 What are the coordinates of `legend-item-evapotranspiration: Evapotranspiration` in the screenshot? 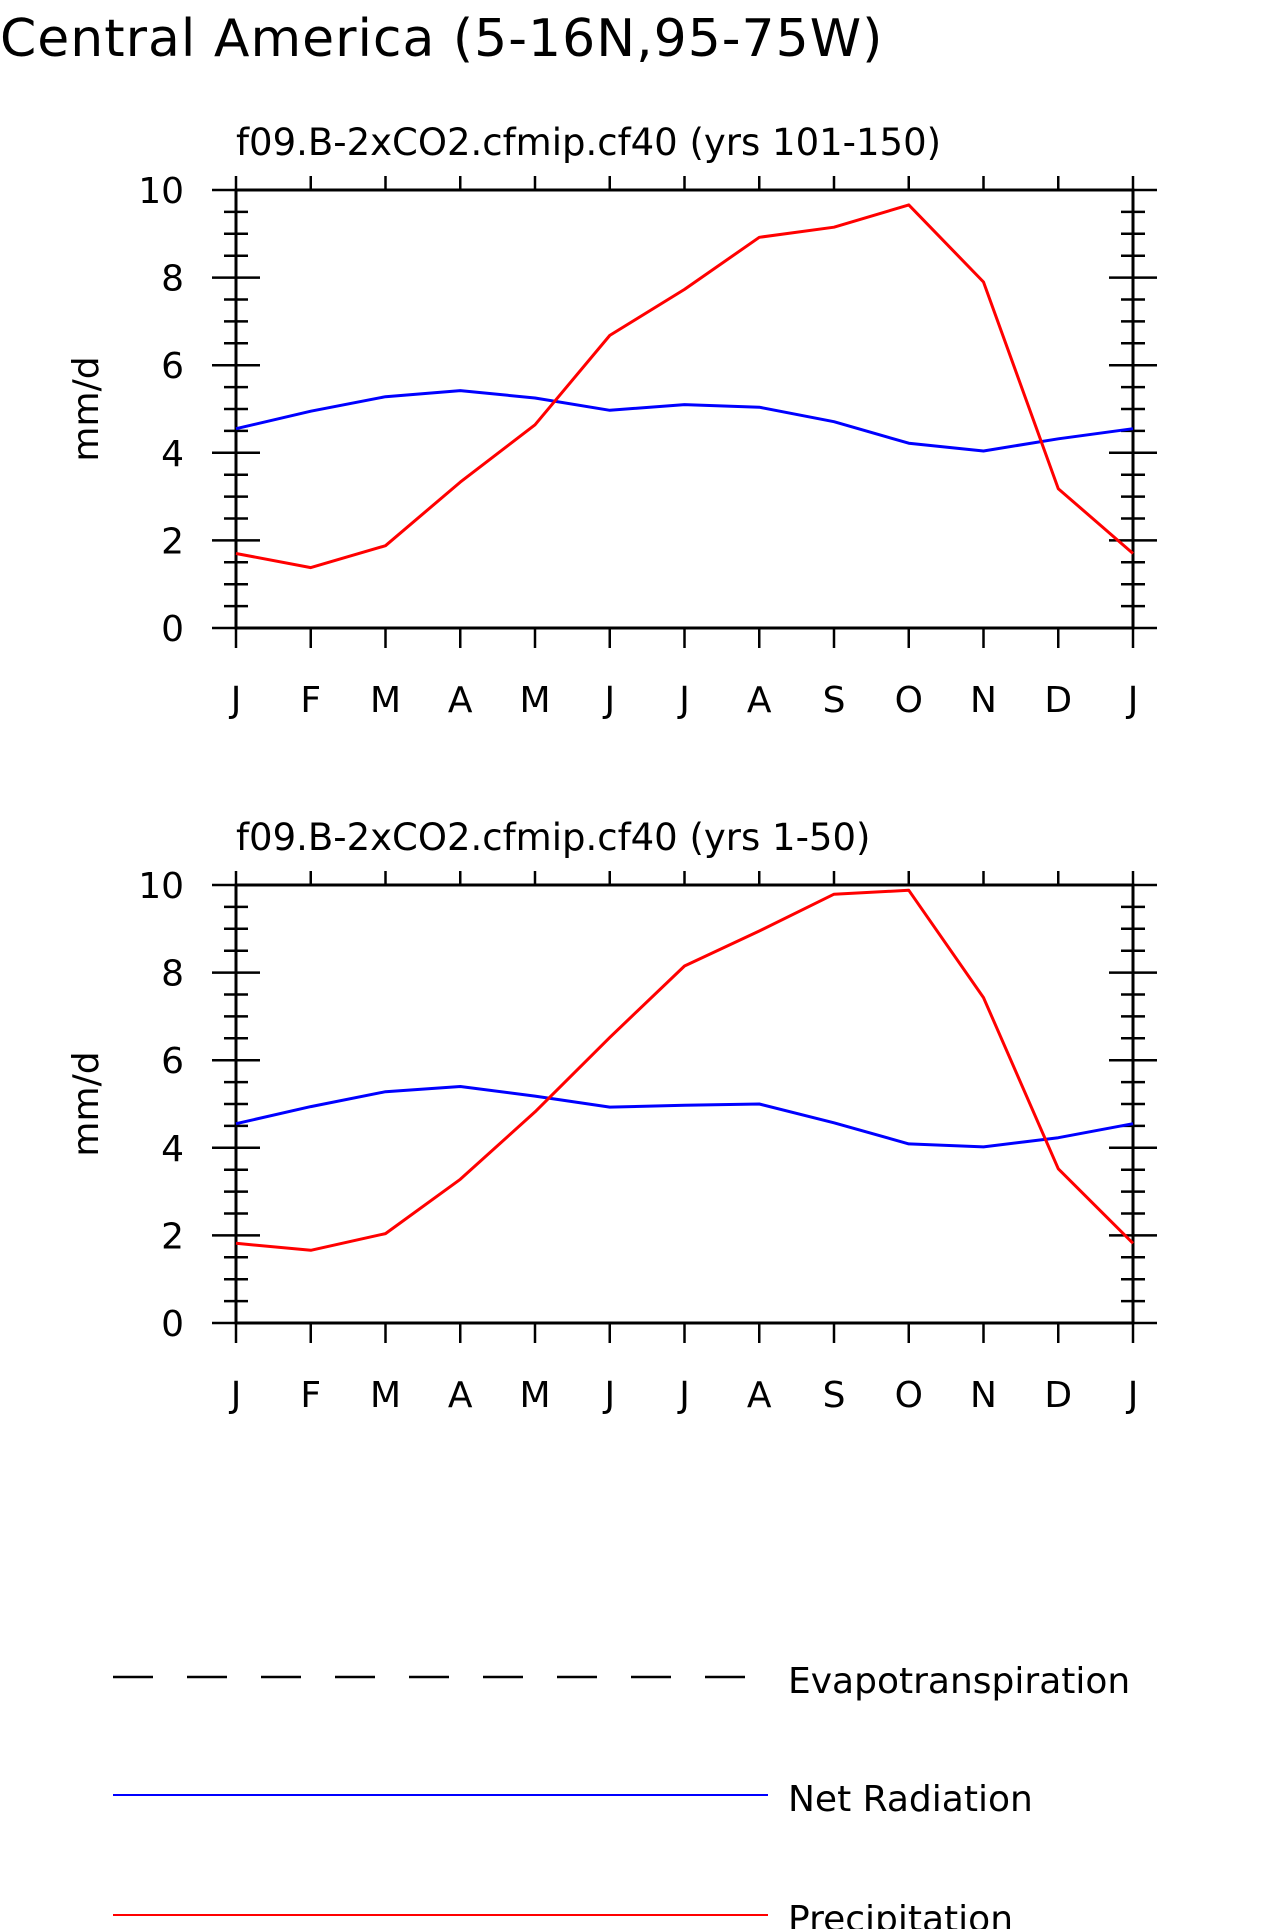 It's located at (621, 1681).